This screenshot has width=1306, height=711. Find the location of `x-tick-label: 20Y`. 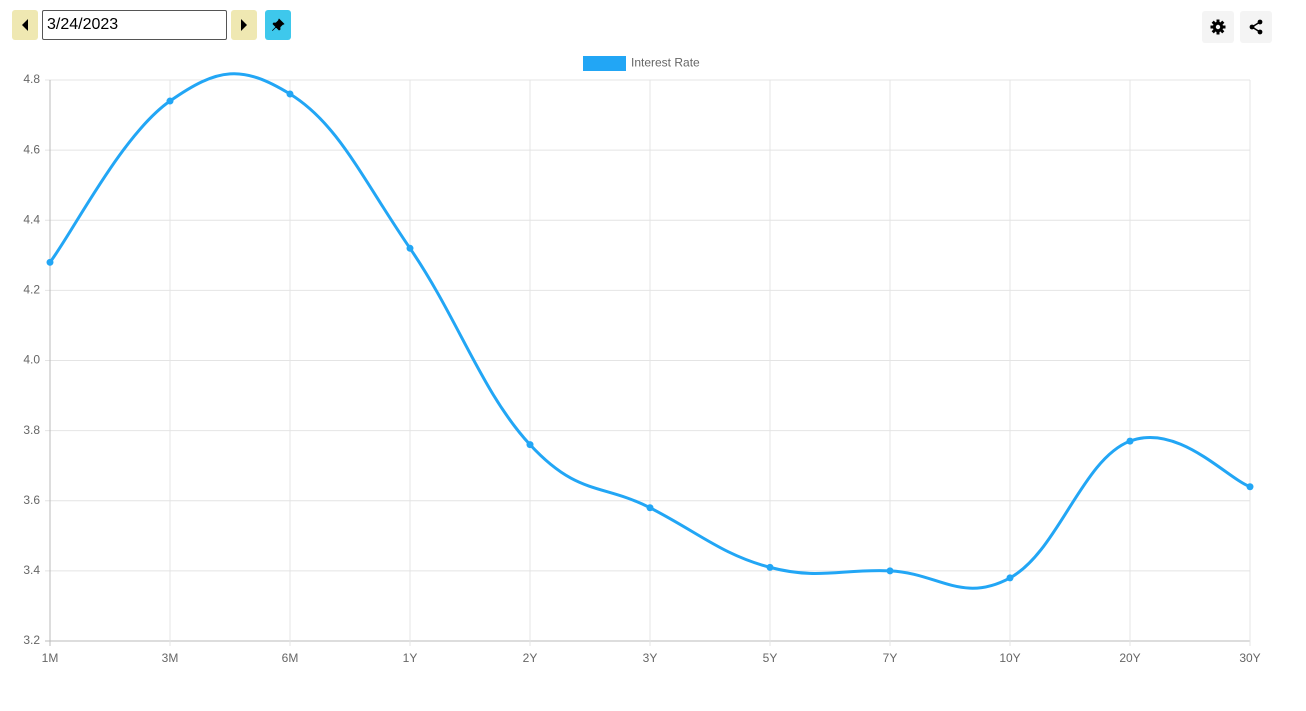

x-tick-label: 20Y is located at coordinates (1129, 658).